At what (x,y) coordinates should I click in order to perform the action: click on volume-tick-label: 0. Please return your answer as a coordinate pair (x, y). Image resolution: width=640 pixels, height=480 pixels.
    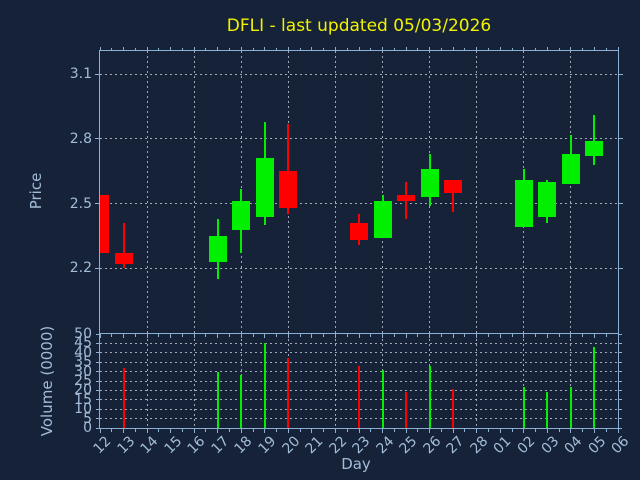
    Looking at the image, I should click on (87, 428).